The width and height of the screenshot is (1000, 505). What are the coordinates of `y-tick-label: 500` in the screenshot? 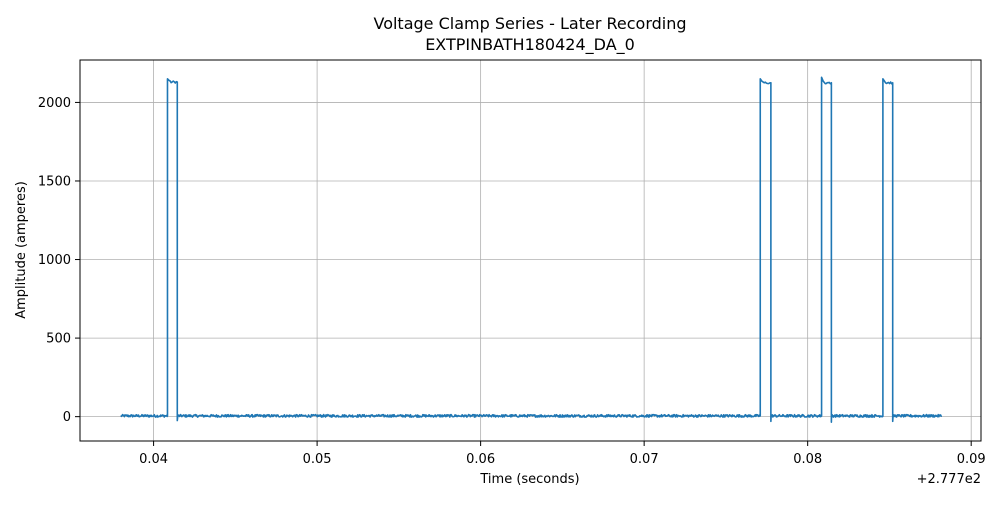 It's located at (58, 339).